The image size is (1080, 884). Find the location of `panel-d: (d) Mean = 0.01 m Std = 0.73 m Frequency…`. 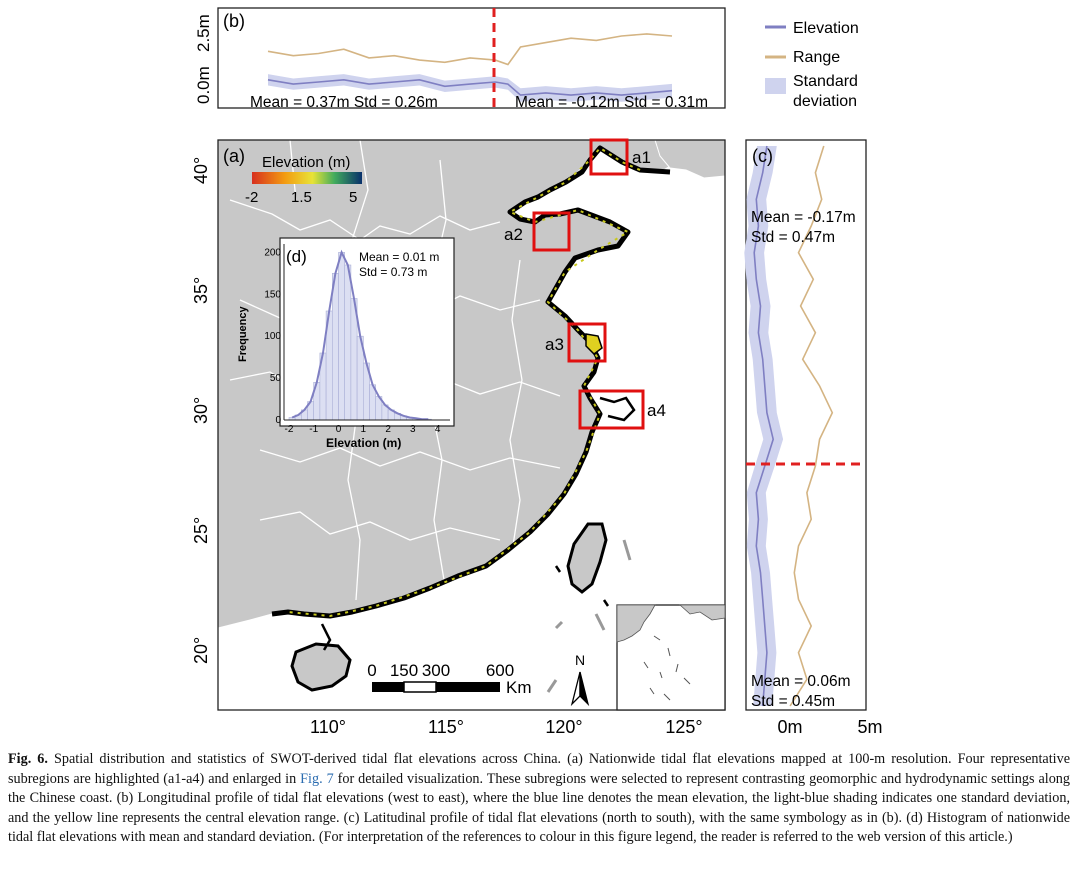

panel-d: (d) Mean = 0.01 m Std = 0.73 m Frequency… is located at coordinates (346, 343).